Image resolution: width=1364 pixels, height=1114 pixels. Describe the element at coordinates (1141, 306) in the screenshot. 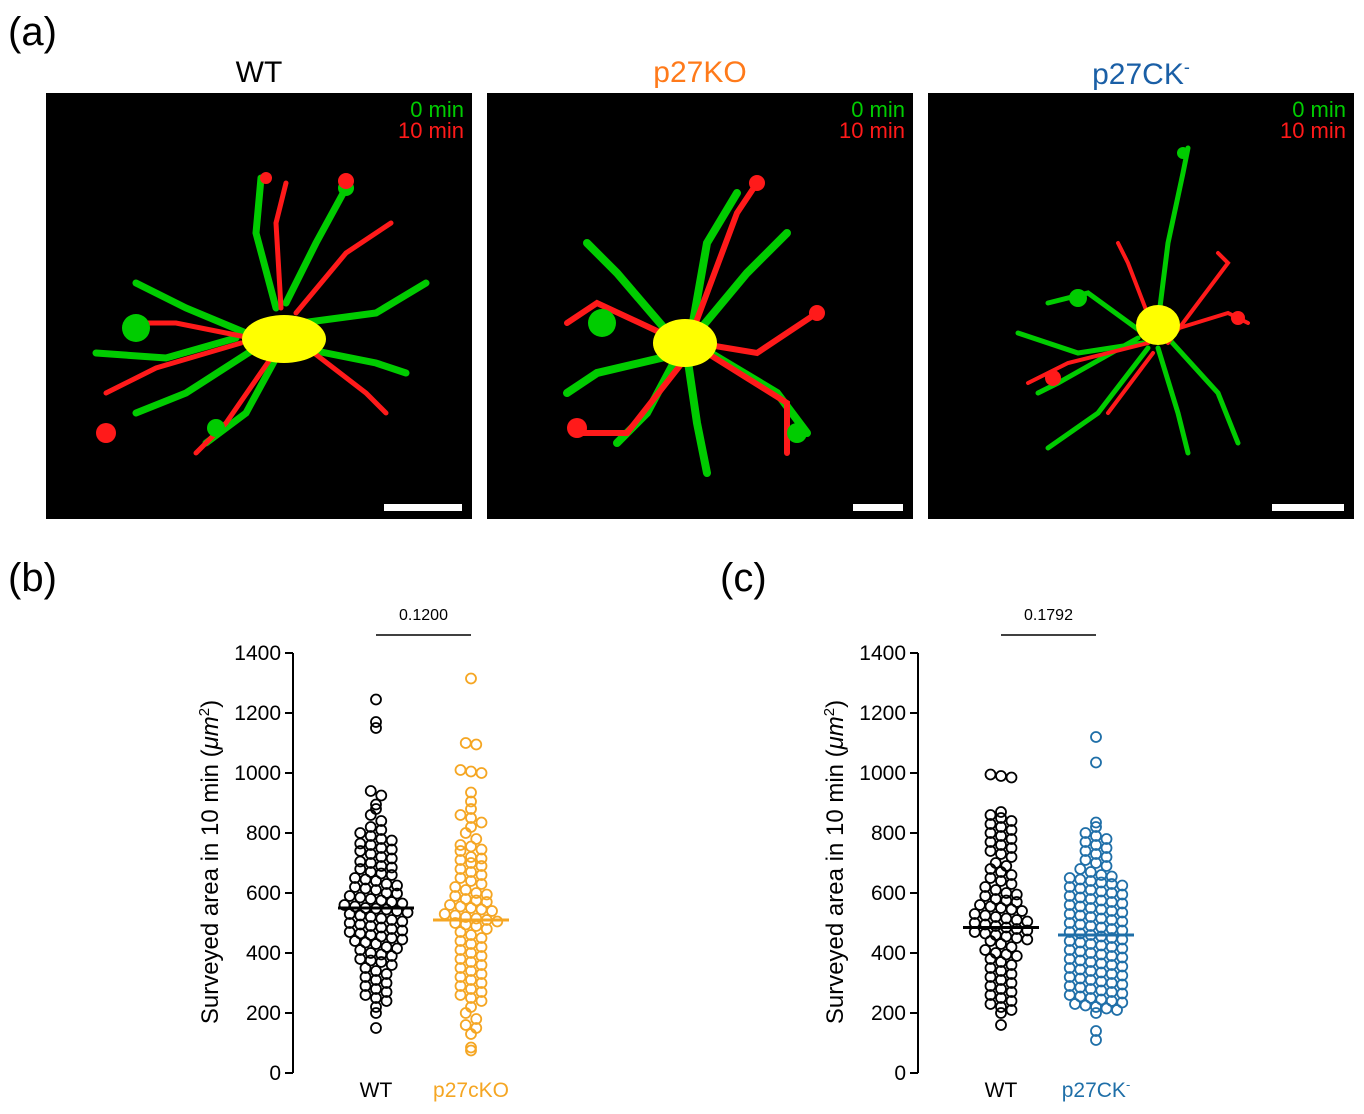

I see `micrograph-p27ck: 0 min 10 min` at that location.